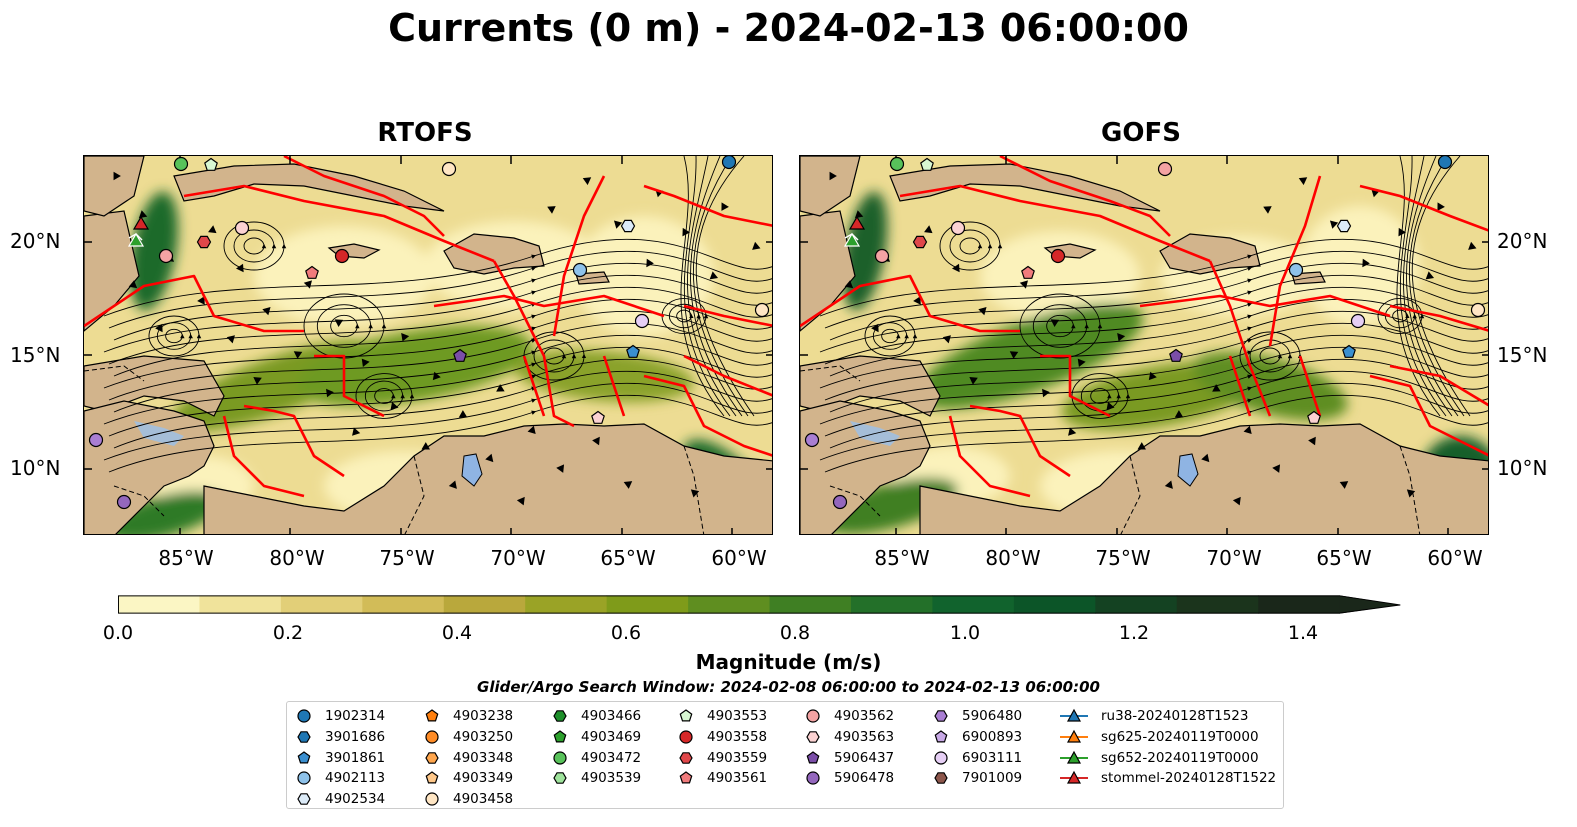 This screenshot has height=827, width=1577. What do you see at coordinates (857, 222) in the screenshot?
I see `glider-stommel-marker` at bounding box center [857, 222].